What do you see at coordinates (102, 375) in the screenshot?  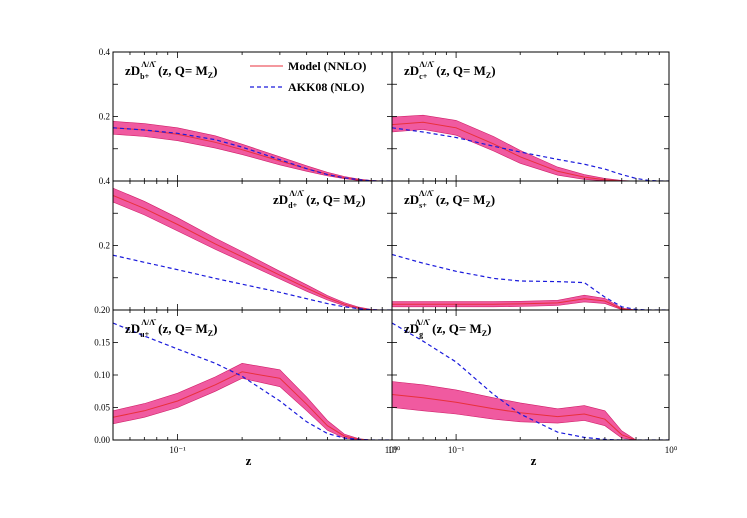 I see `y-tick-label: 0.10` at bounding box center [102, 375].